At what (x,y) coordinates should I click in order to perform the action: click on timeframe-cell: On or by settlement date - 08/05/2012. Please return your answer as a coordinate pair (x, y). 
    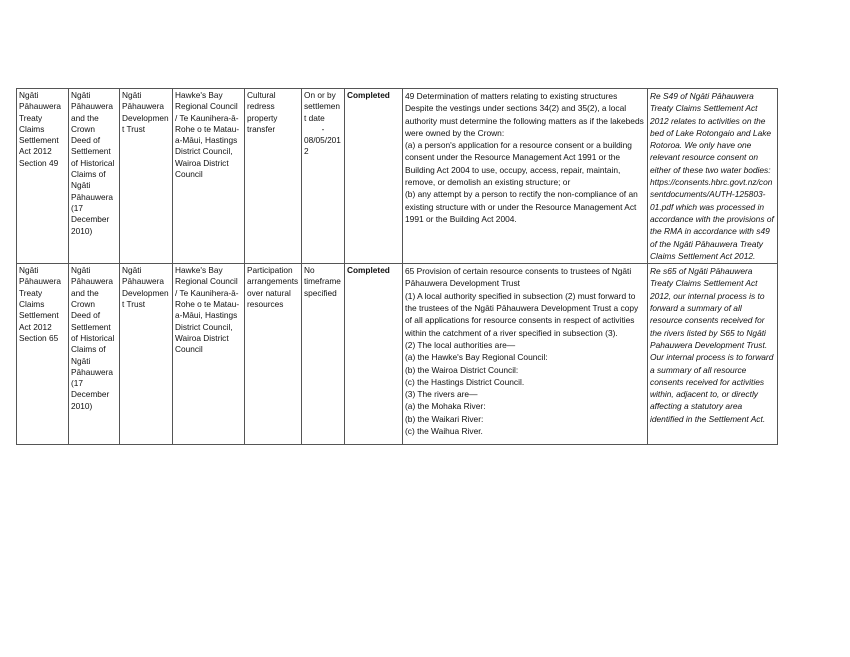
    Looking at the image, I should click on (323, 176).